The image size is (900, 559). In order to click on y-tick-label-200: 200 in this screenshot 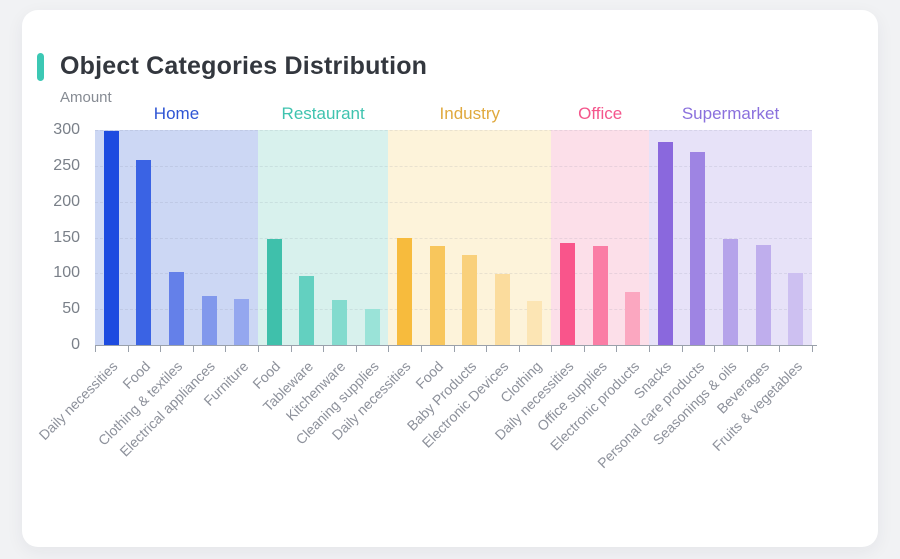, I will do `click(66, 201)`.